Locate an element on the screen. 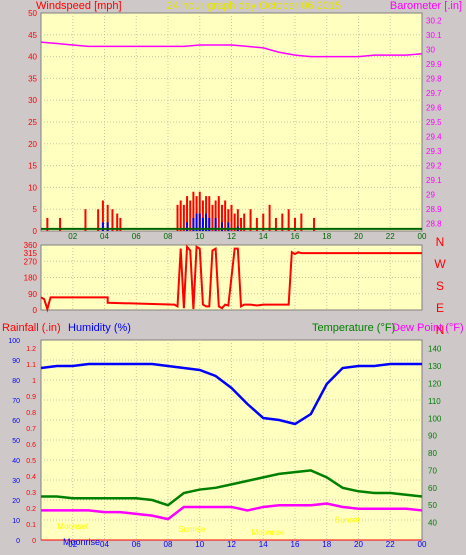 The width and height of the screenshot is (466, 555). humidity-tick: 0 is located at coordinates (18, 541).